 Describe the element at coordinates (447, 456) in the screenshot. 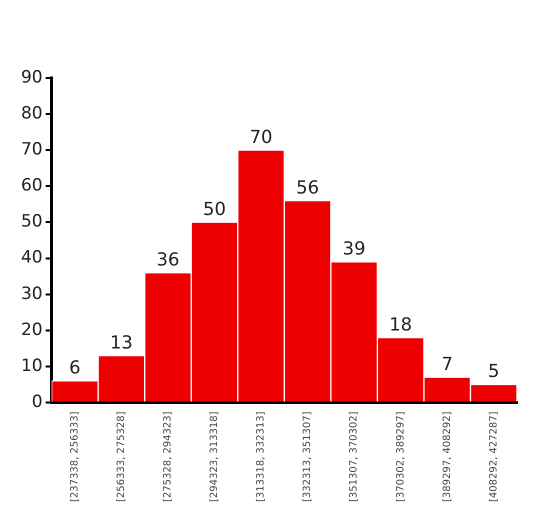

I see `x-tick-label: [389297, 408292]` at that location.